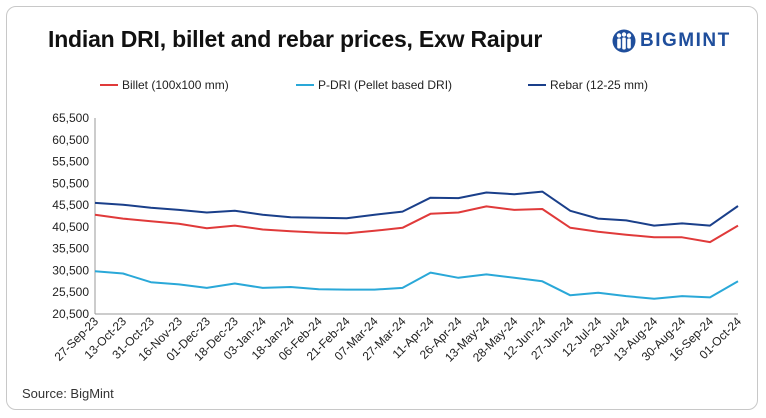 The width and height of the screenshot is (766, 418). I want to click on billet-line, so click(416, 224).